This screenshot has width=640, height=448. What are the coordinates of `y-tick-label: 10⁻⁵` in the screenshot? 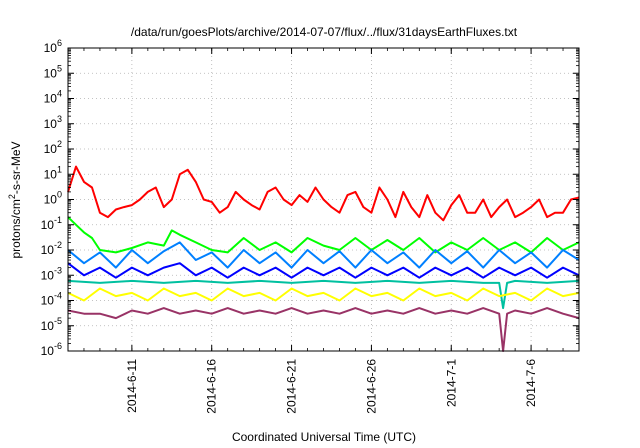 It's located at (51, 324).